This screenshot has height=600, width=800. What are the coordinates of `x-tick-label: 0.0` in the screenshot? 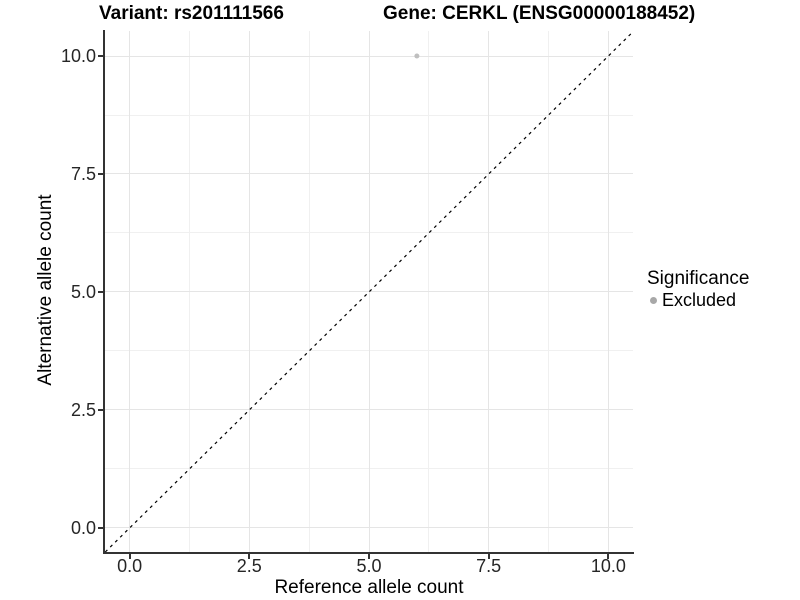 It's located at (130, 566).